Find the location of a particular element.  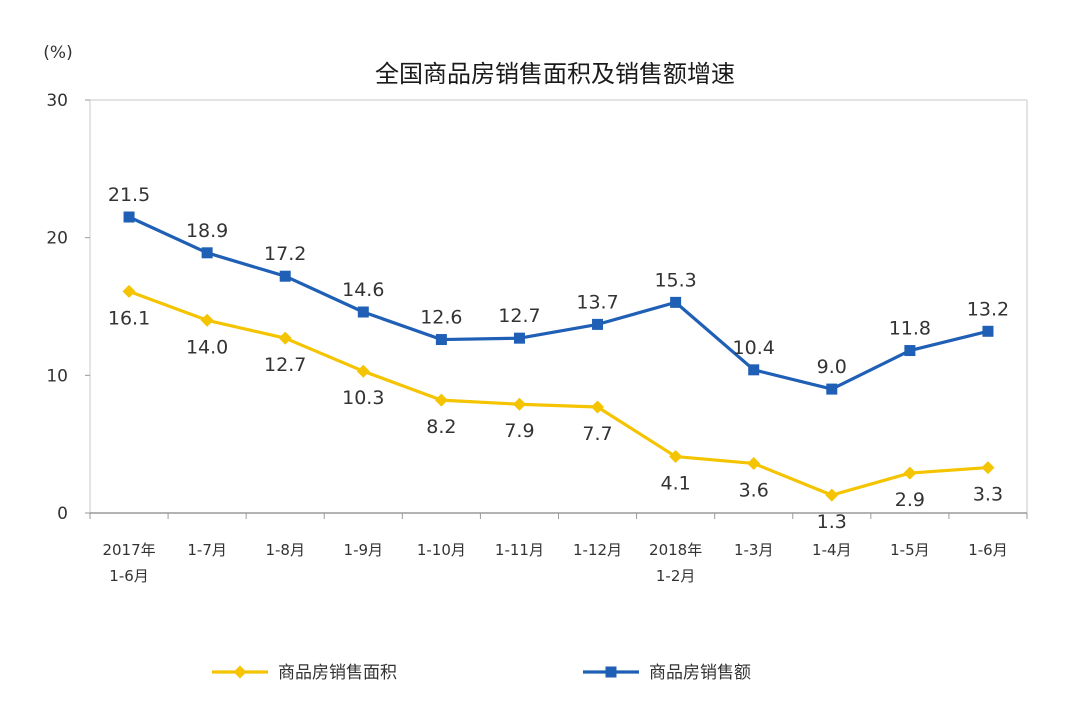

x-tick-label: 1-2月 is located at coordinates (676, 576).